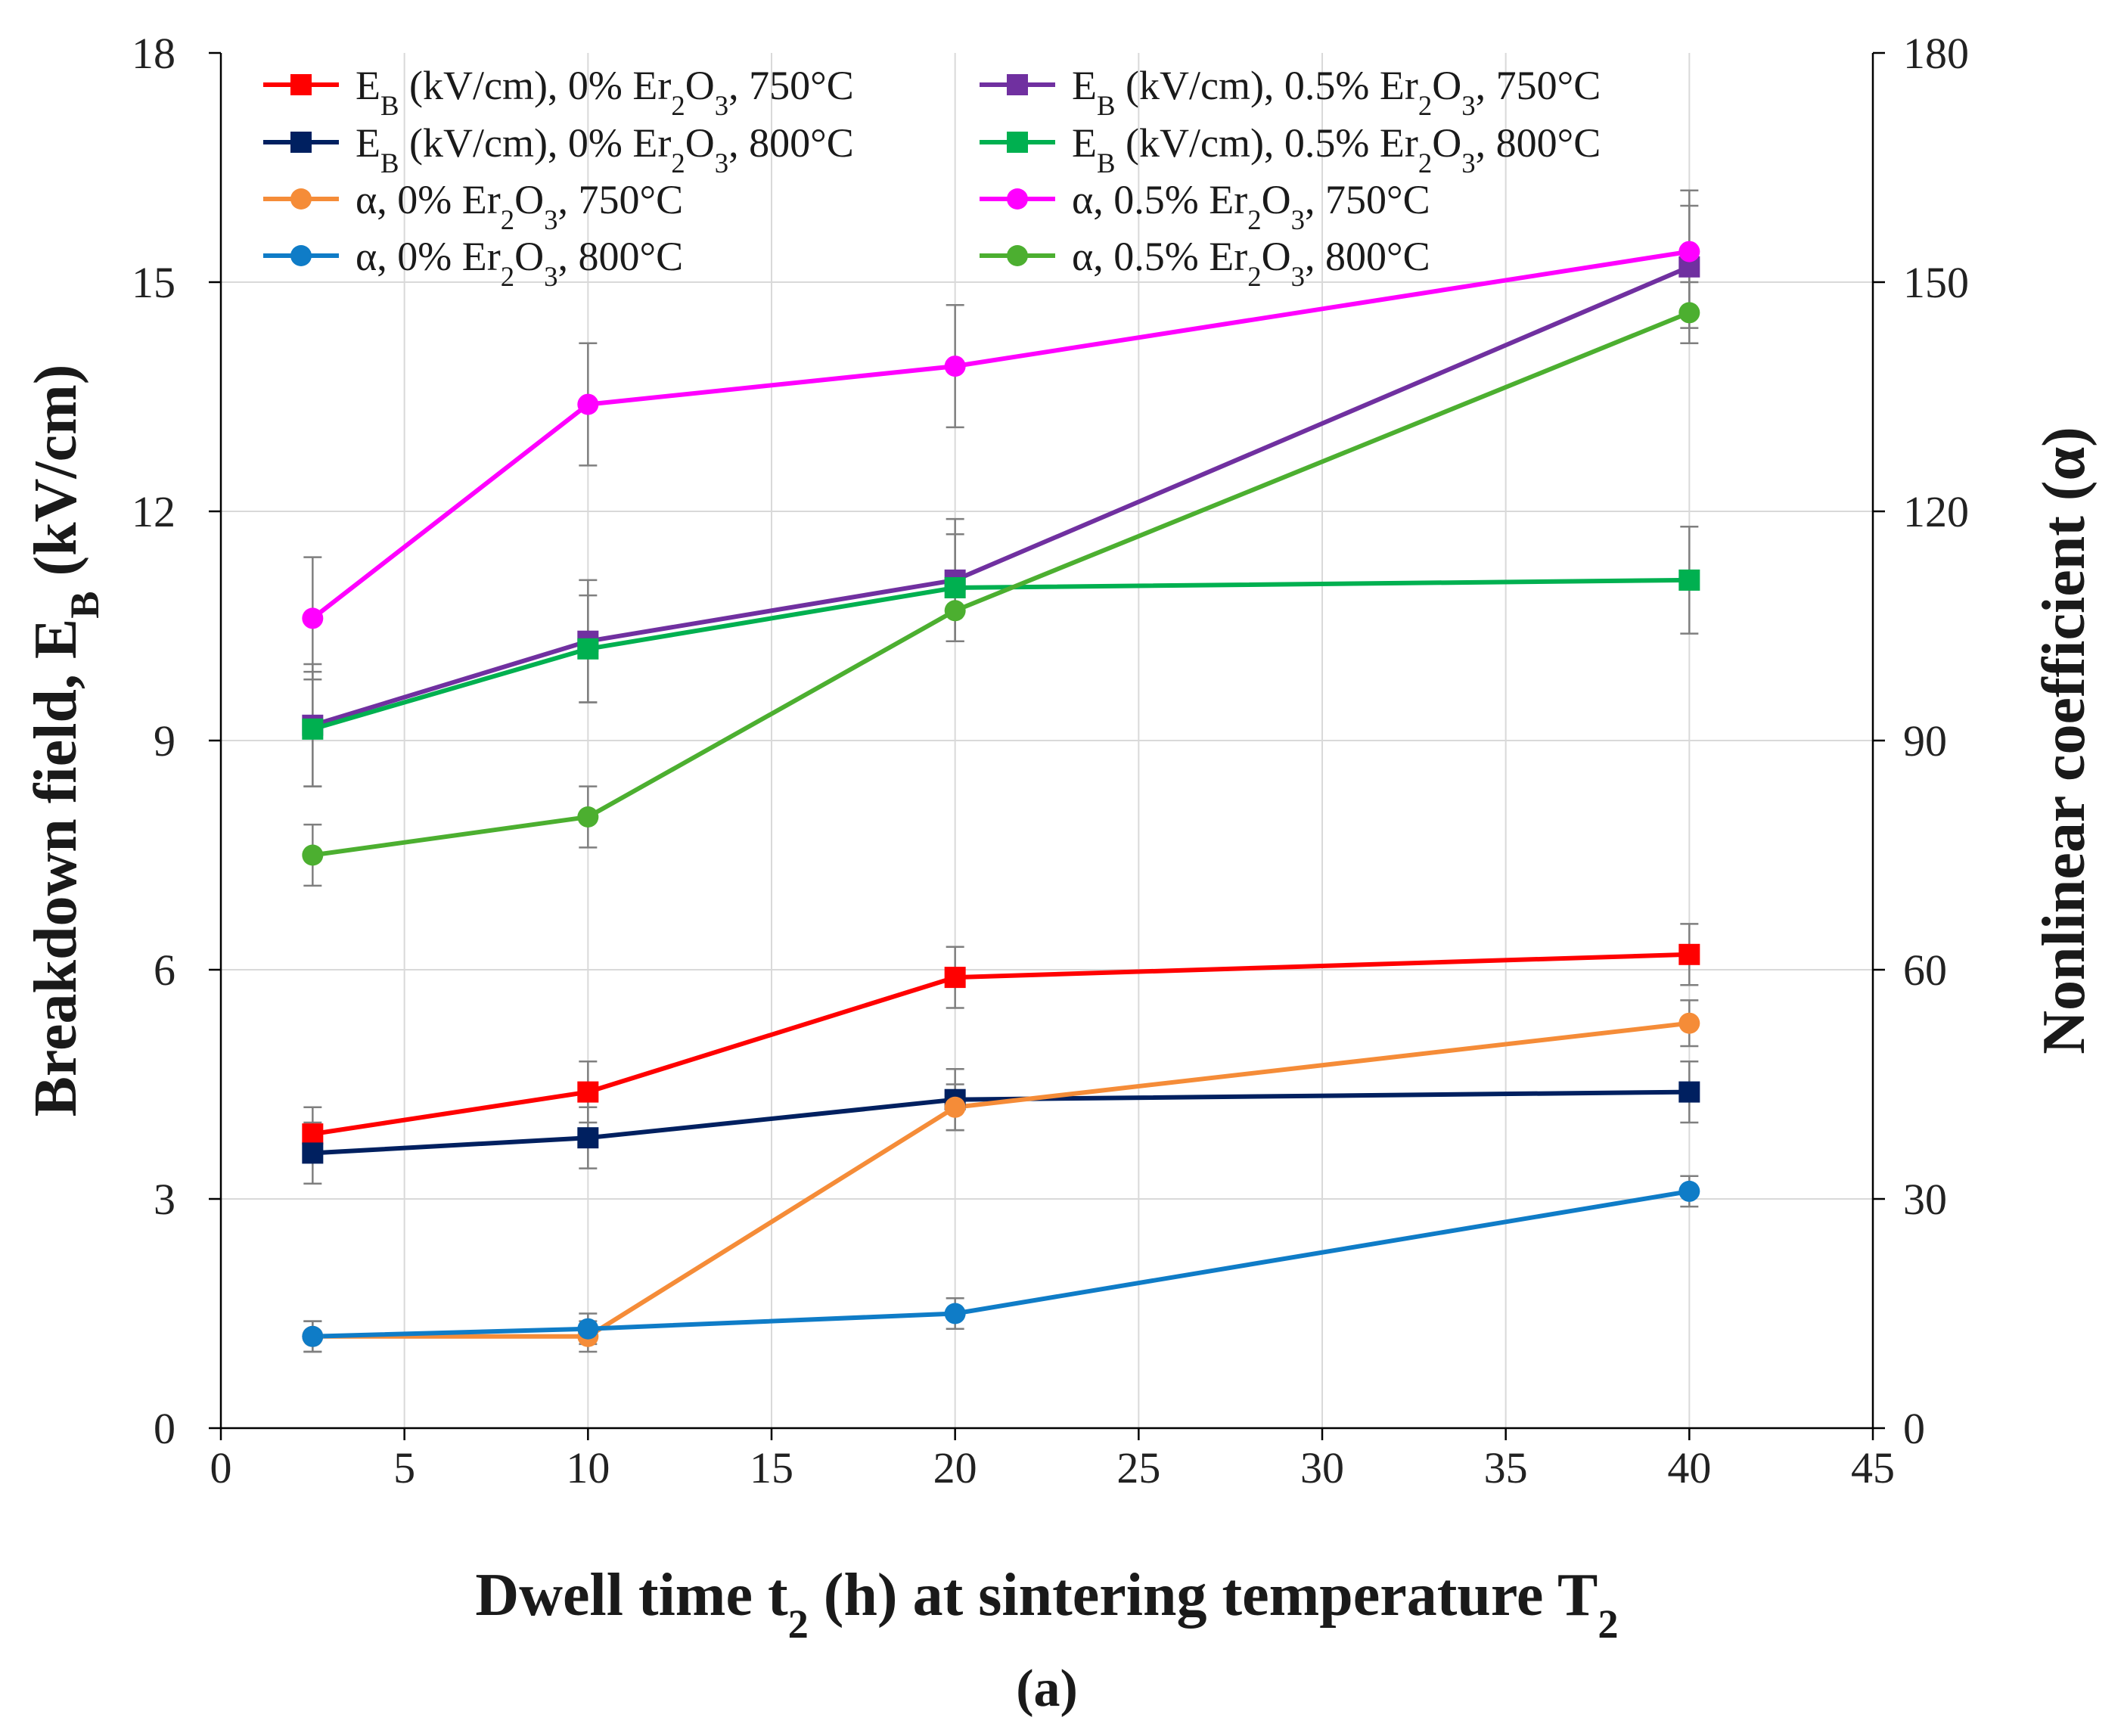 The width and height of the screenshot is (2124, 1736). What do you see at coordinates (56, 478) in the screenshot?
I see `text-part: (kV/cm)` at bounding box center [56, 478].